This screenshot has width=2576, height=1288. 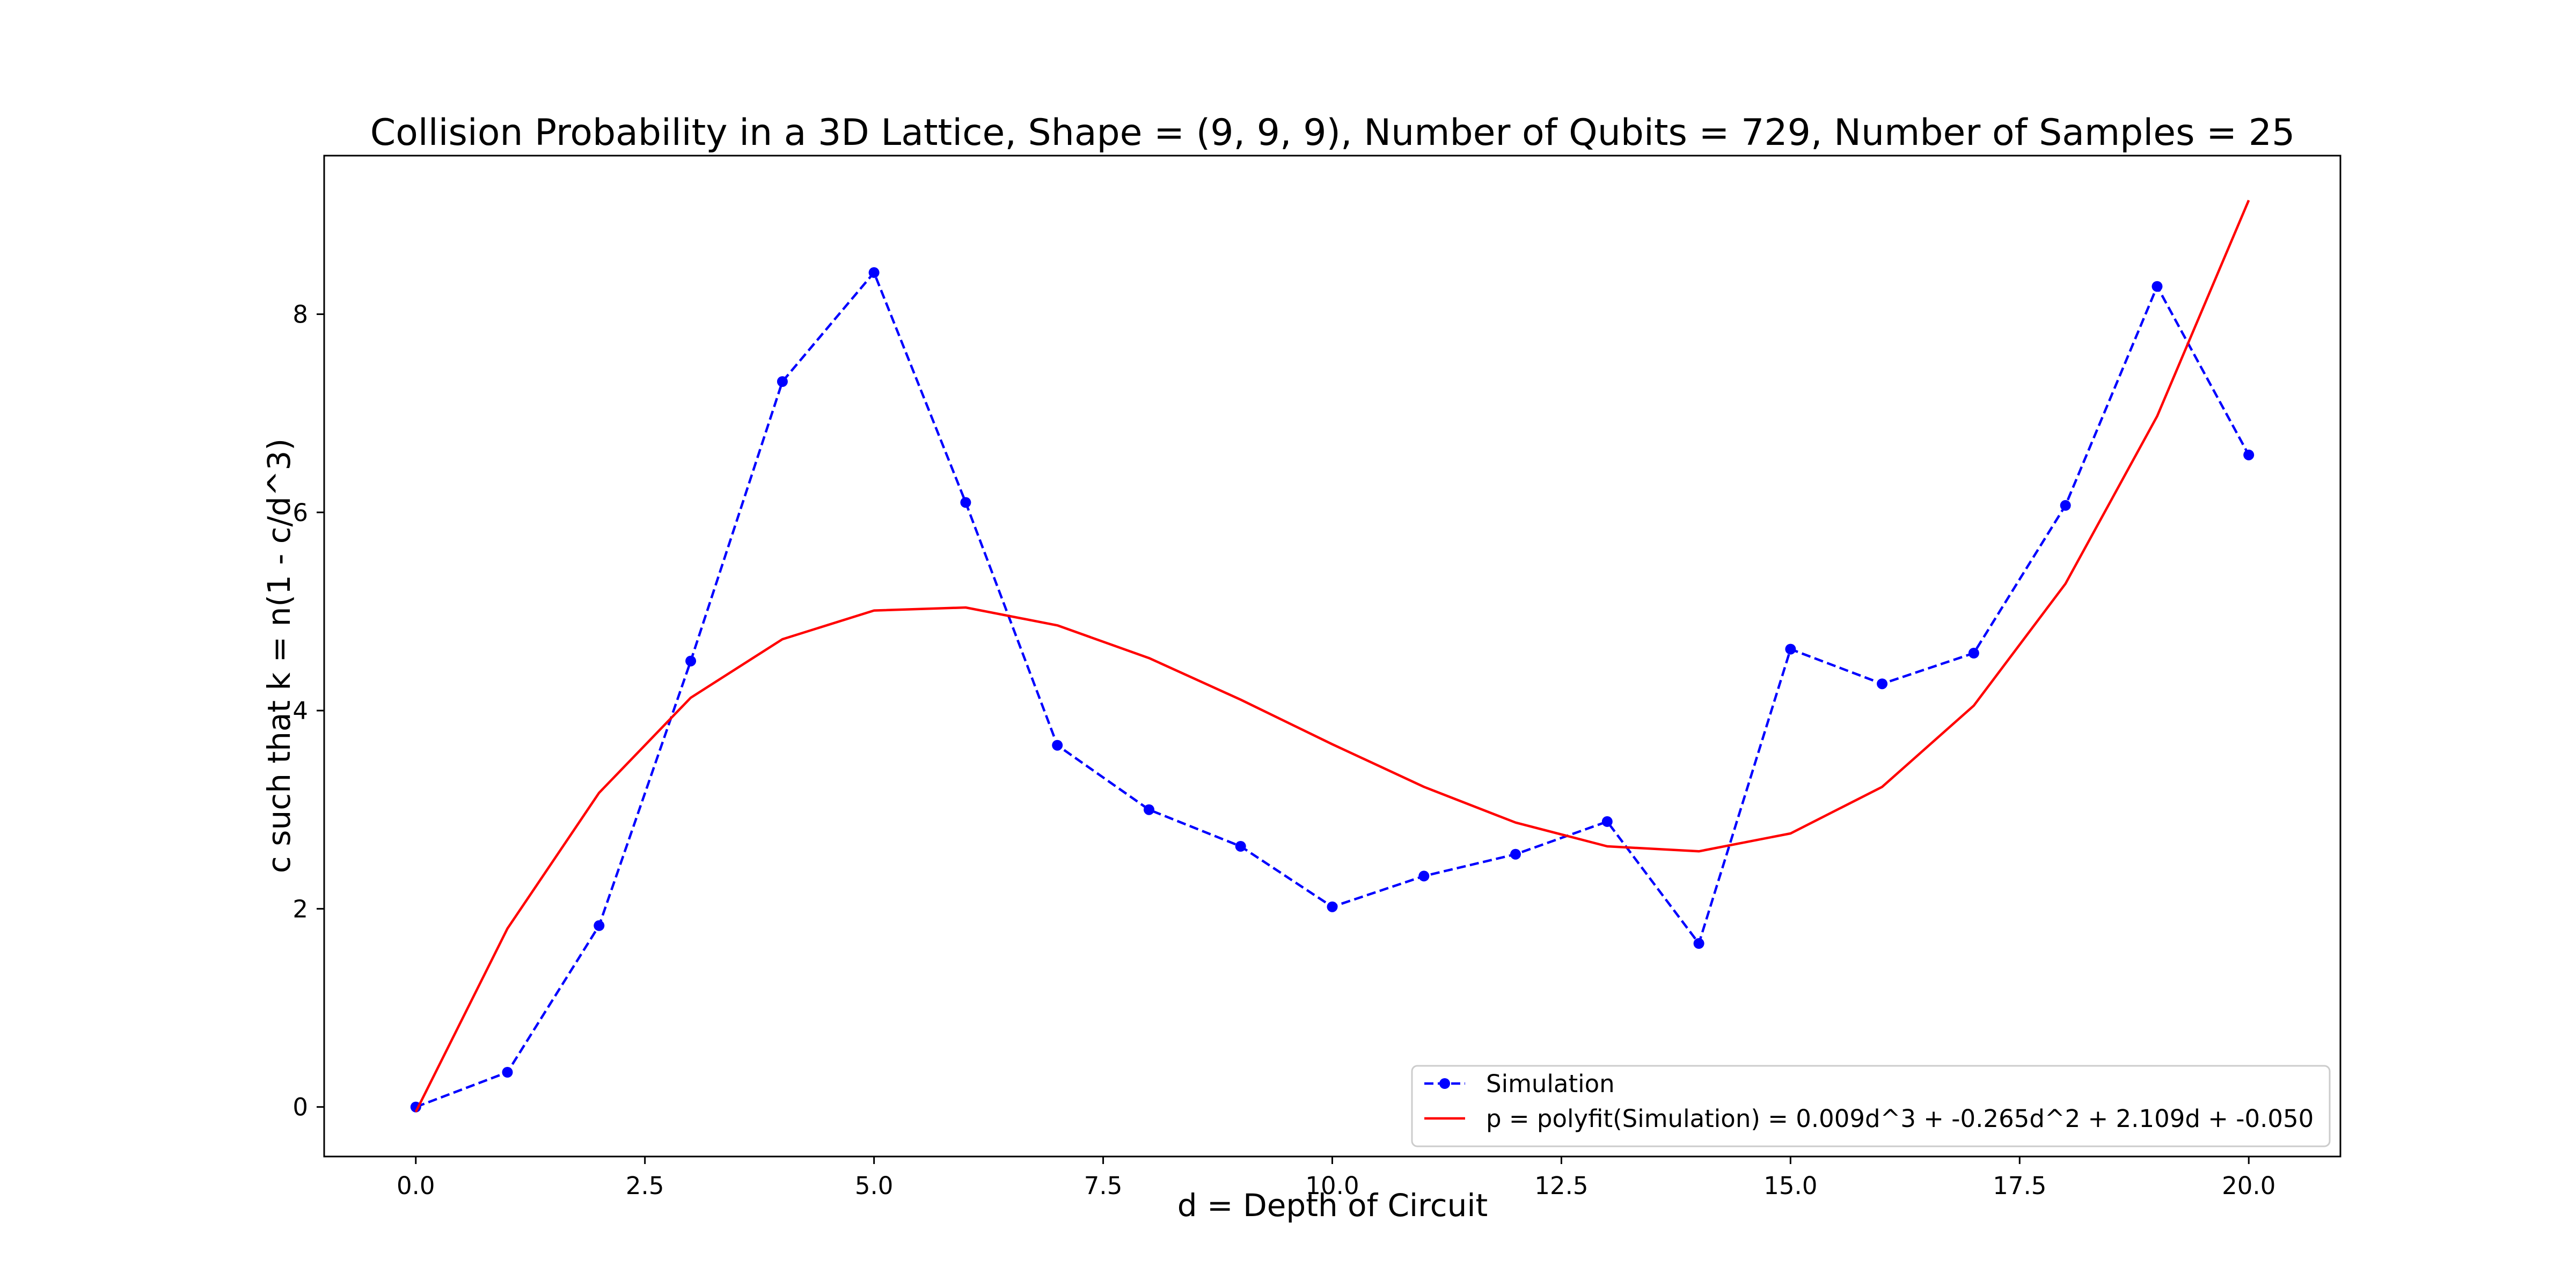 I want to click on legend-simulation-marker, so click(x=1444, y=1083).